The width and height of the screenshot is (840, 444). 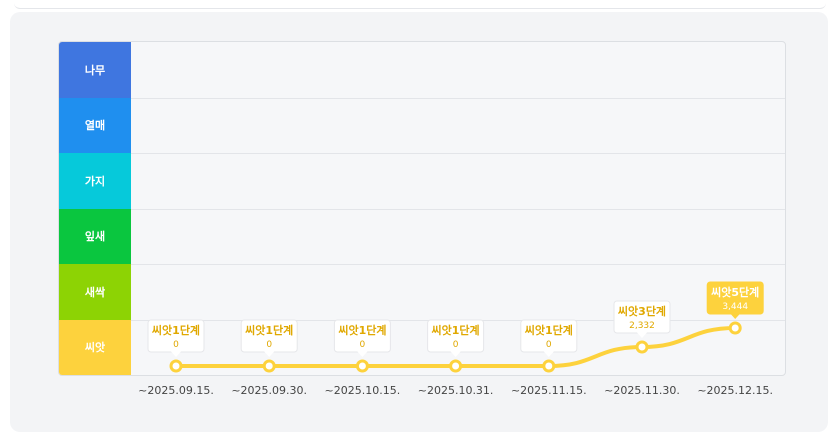 What do you see at coordinates (735, 307) in the screenshot?
I see `point-value-label: 3,444` at bounding box center [735, 307].